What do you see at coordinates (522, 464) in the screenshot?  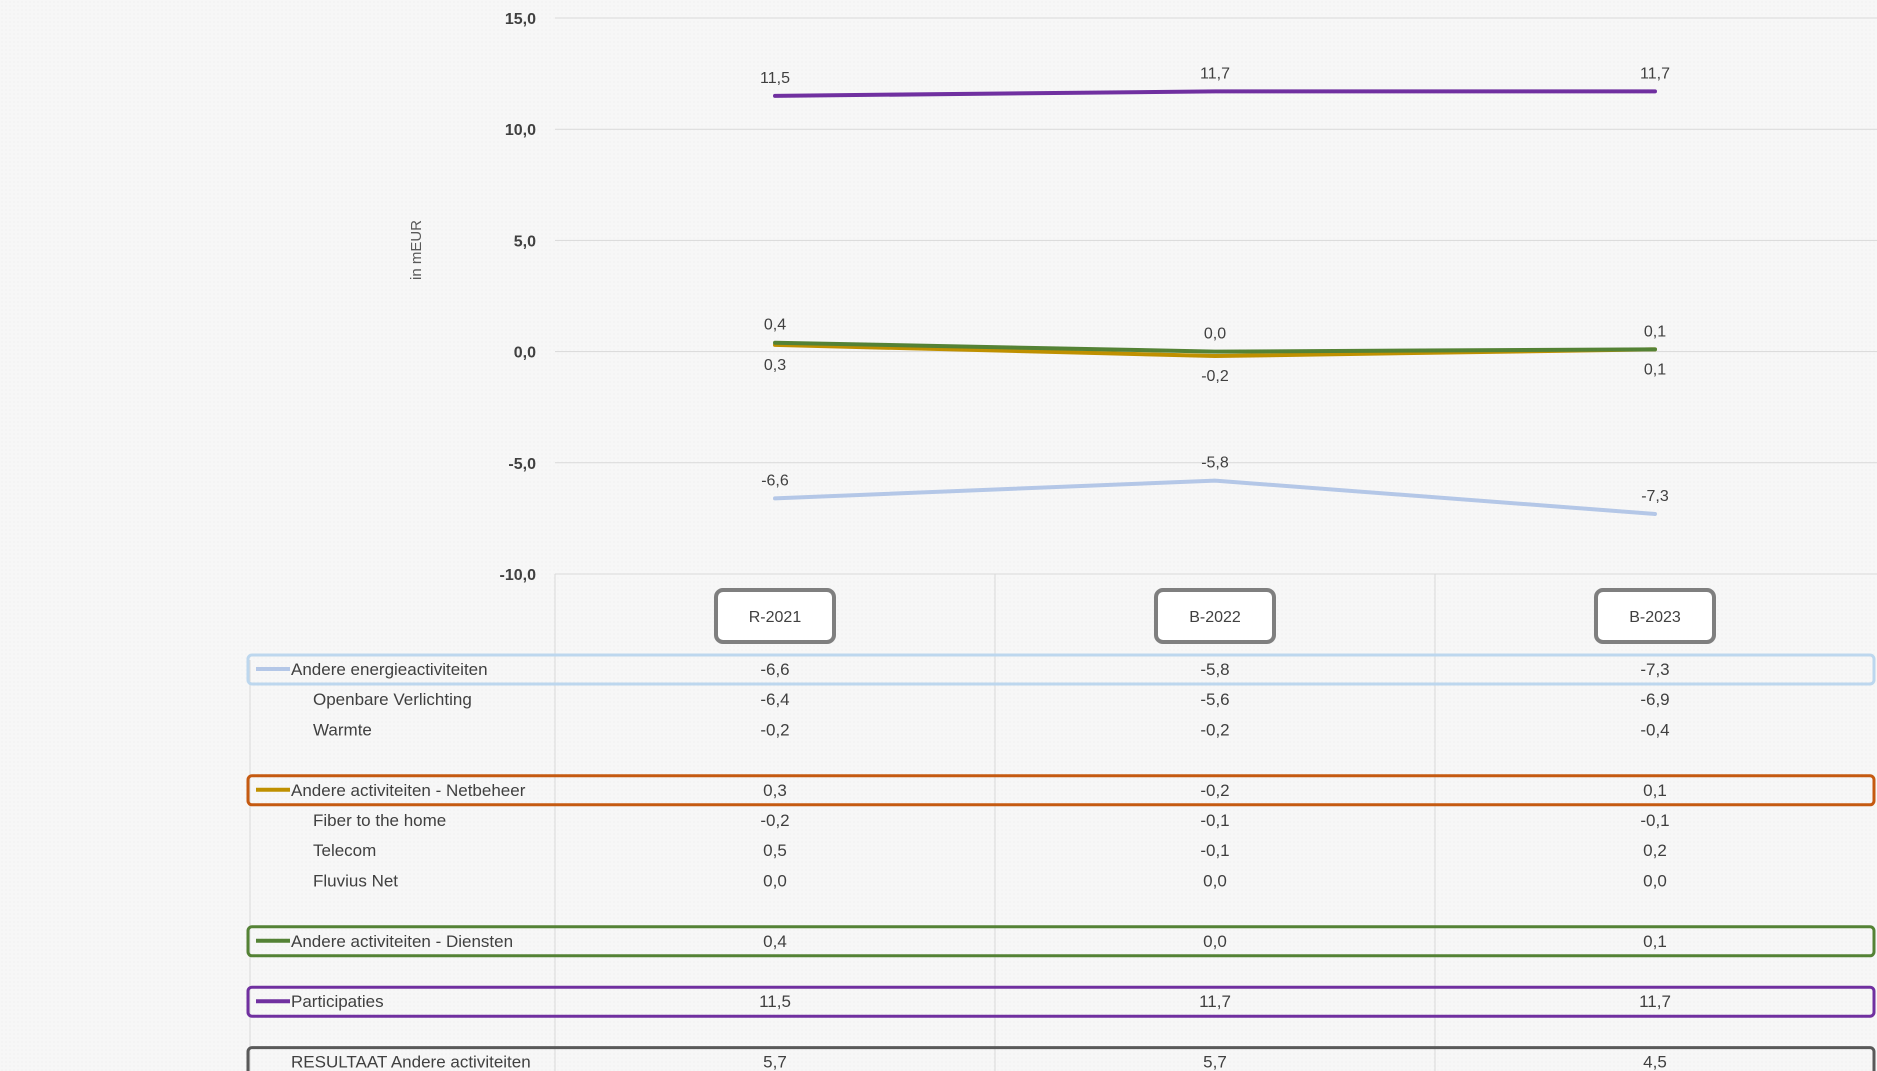 I see `y-tick-label: -5,0` at bounding box center [522, 464].